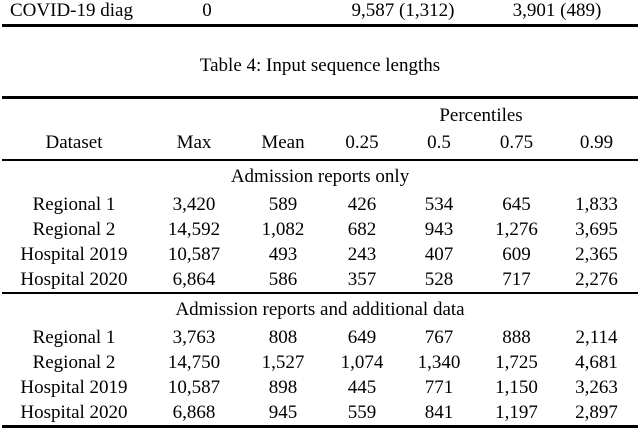  What do you see at coordinates (283, 279) in the screenshot?
I see `value-cell: 586` at bounding box center [283, 279].